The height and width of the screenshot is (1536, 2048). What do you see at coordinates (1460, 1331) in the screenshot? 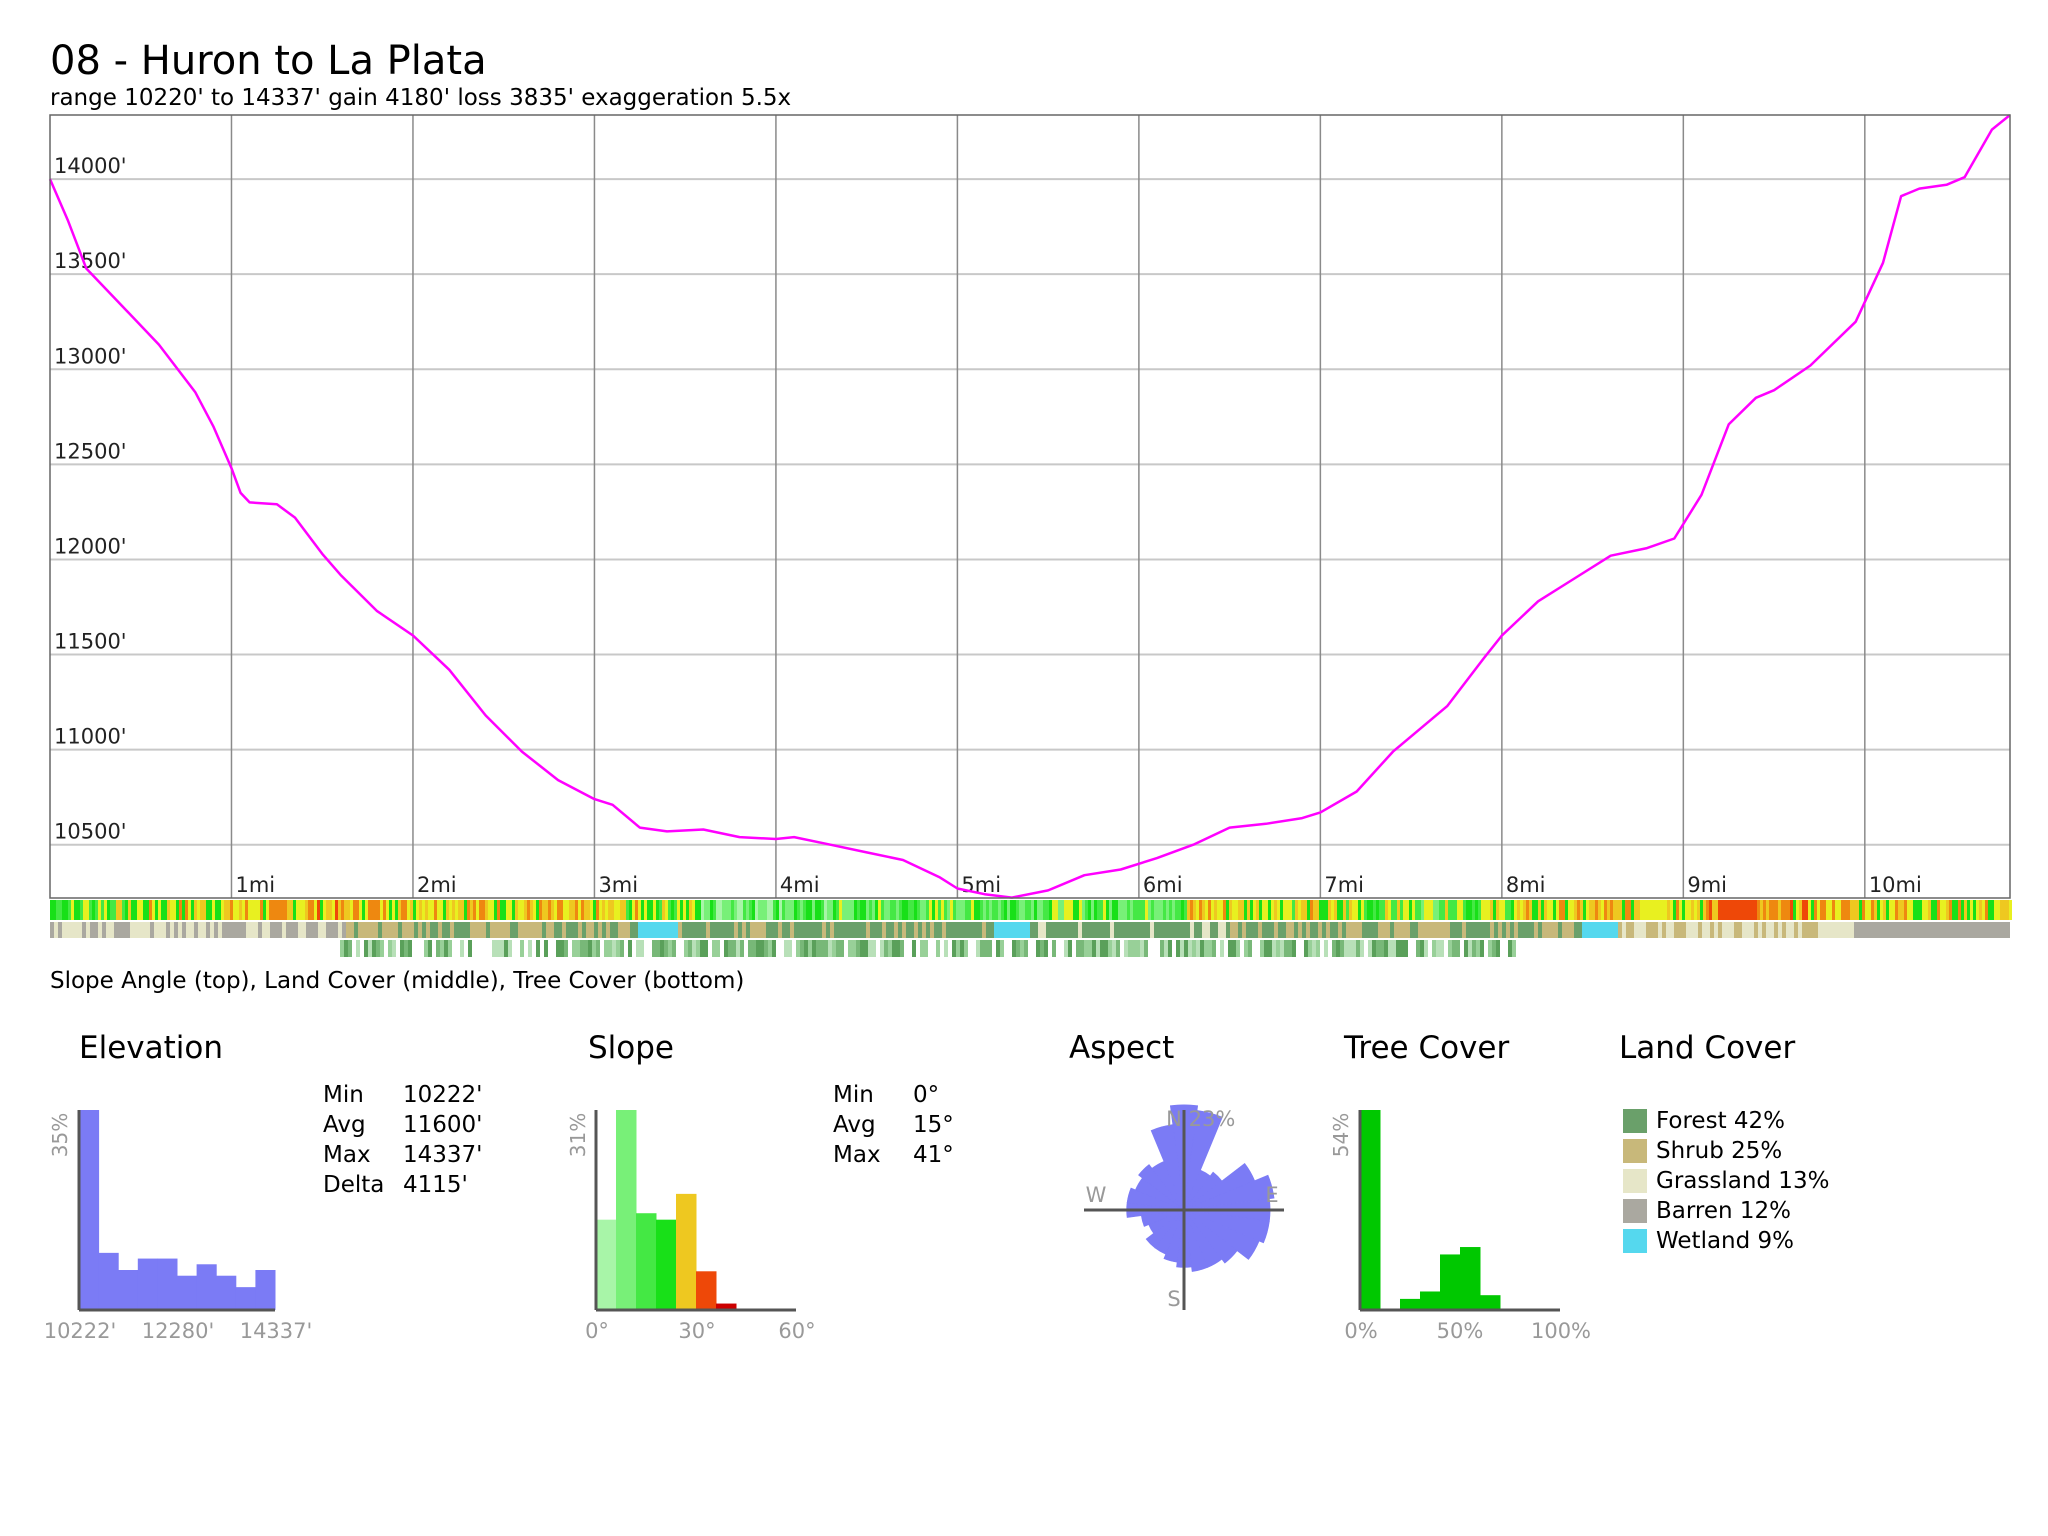
I see `histogram-x-tick-label: 50%` at bounding box center [1460, 1331].